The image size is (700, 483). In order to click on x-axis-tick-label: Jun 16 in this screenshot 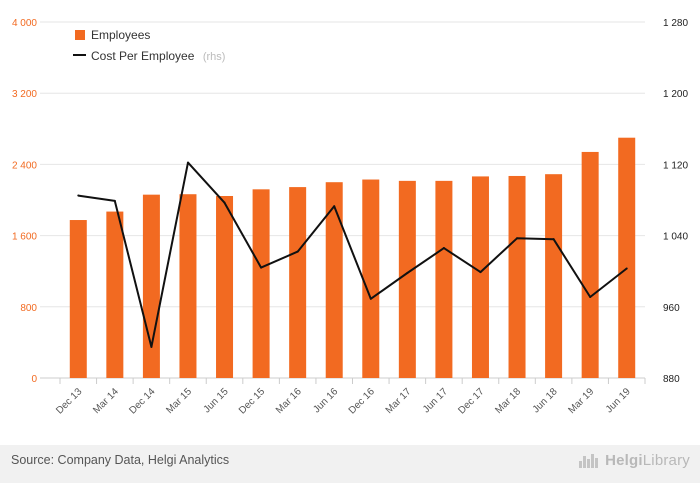, I will do `click(325, 400)`.